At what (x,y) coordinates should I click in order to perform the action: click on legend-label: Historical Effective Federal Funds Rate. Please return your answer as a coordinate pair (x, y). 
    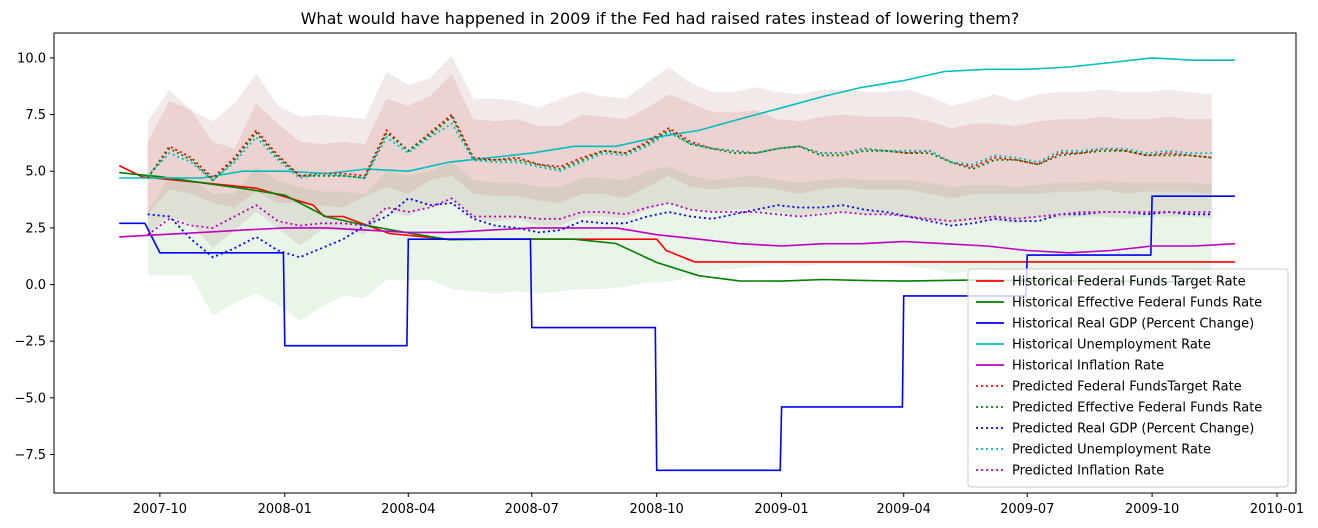
    Looking at the image, I should click on (1137, 303).